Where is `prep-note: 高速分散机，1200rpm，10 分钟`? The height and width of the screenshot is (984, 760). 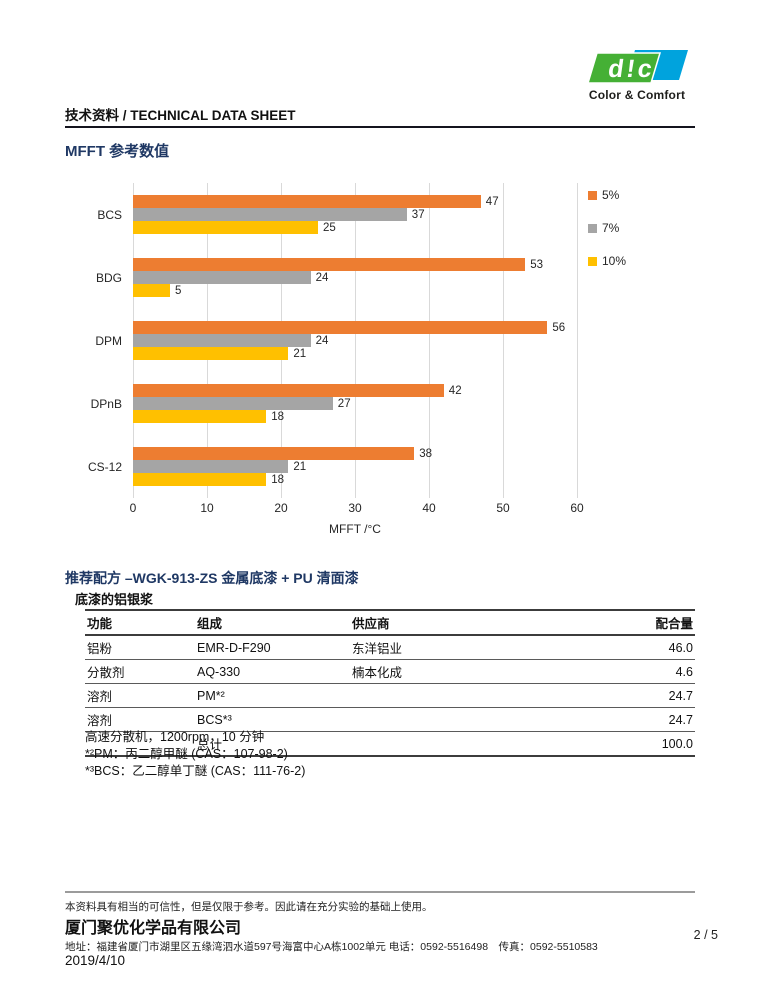 prep-note: 高速分散机，1200rpm，10 分钟 is located at coordinates (175, 737).